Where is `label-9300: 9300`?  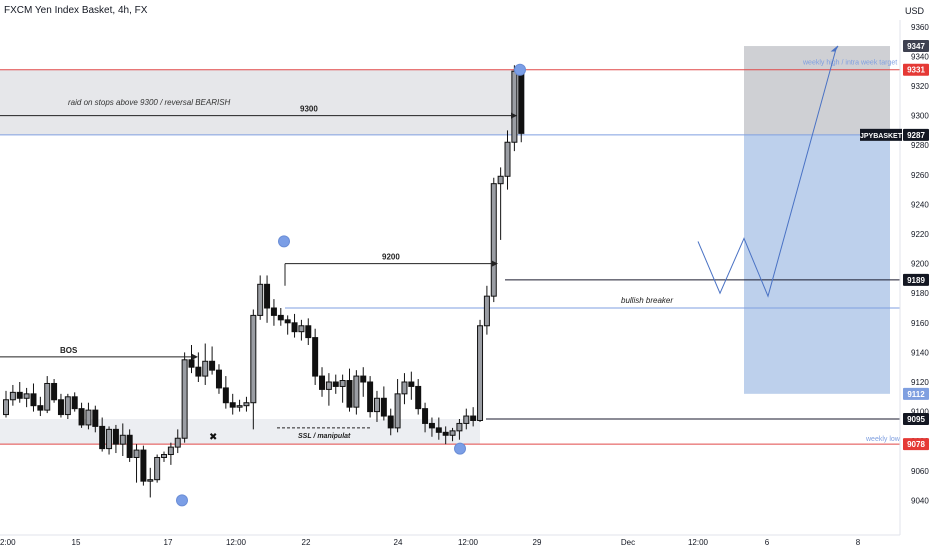 label-9300: 9300 is located at coordinates (309, 109).